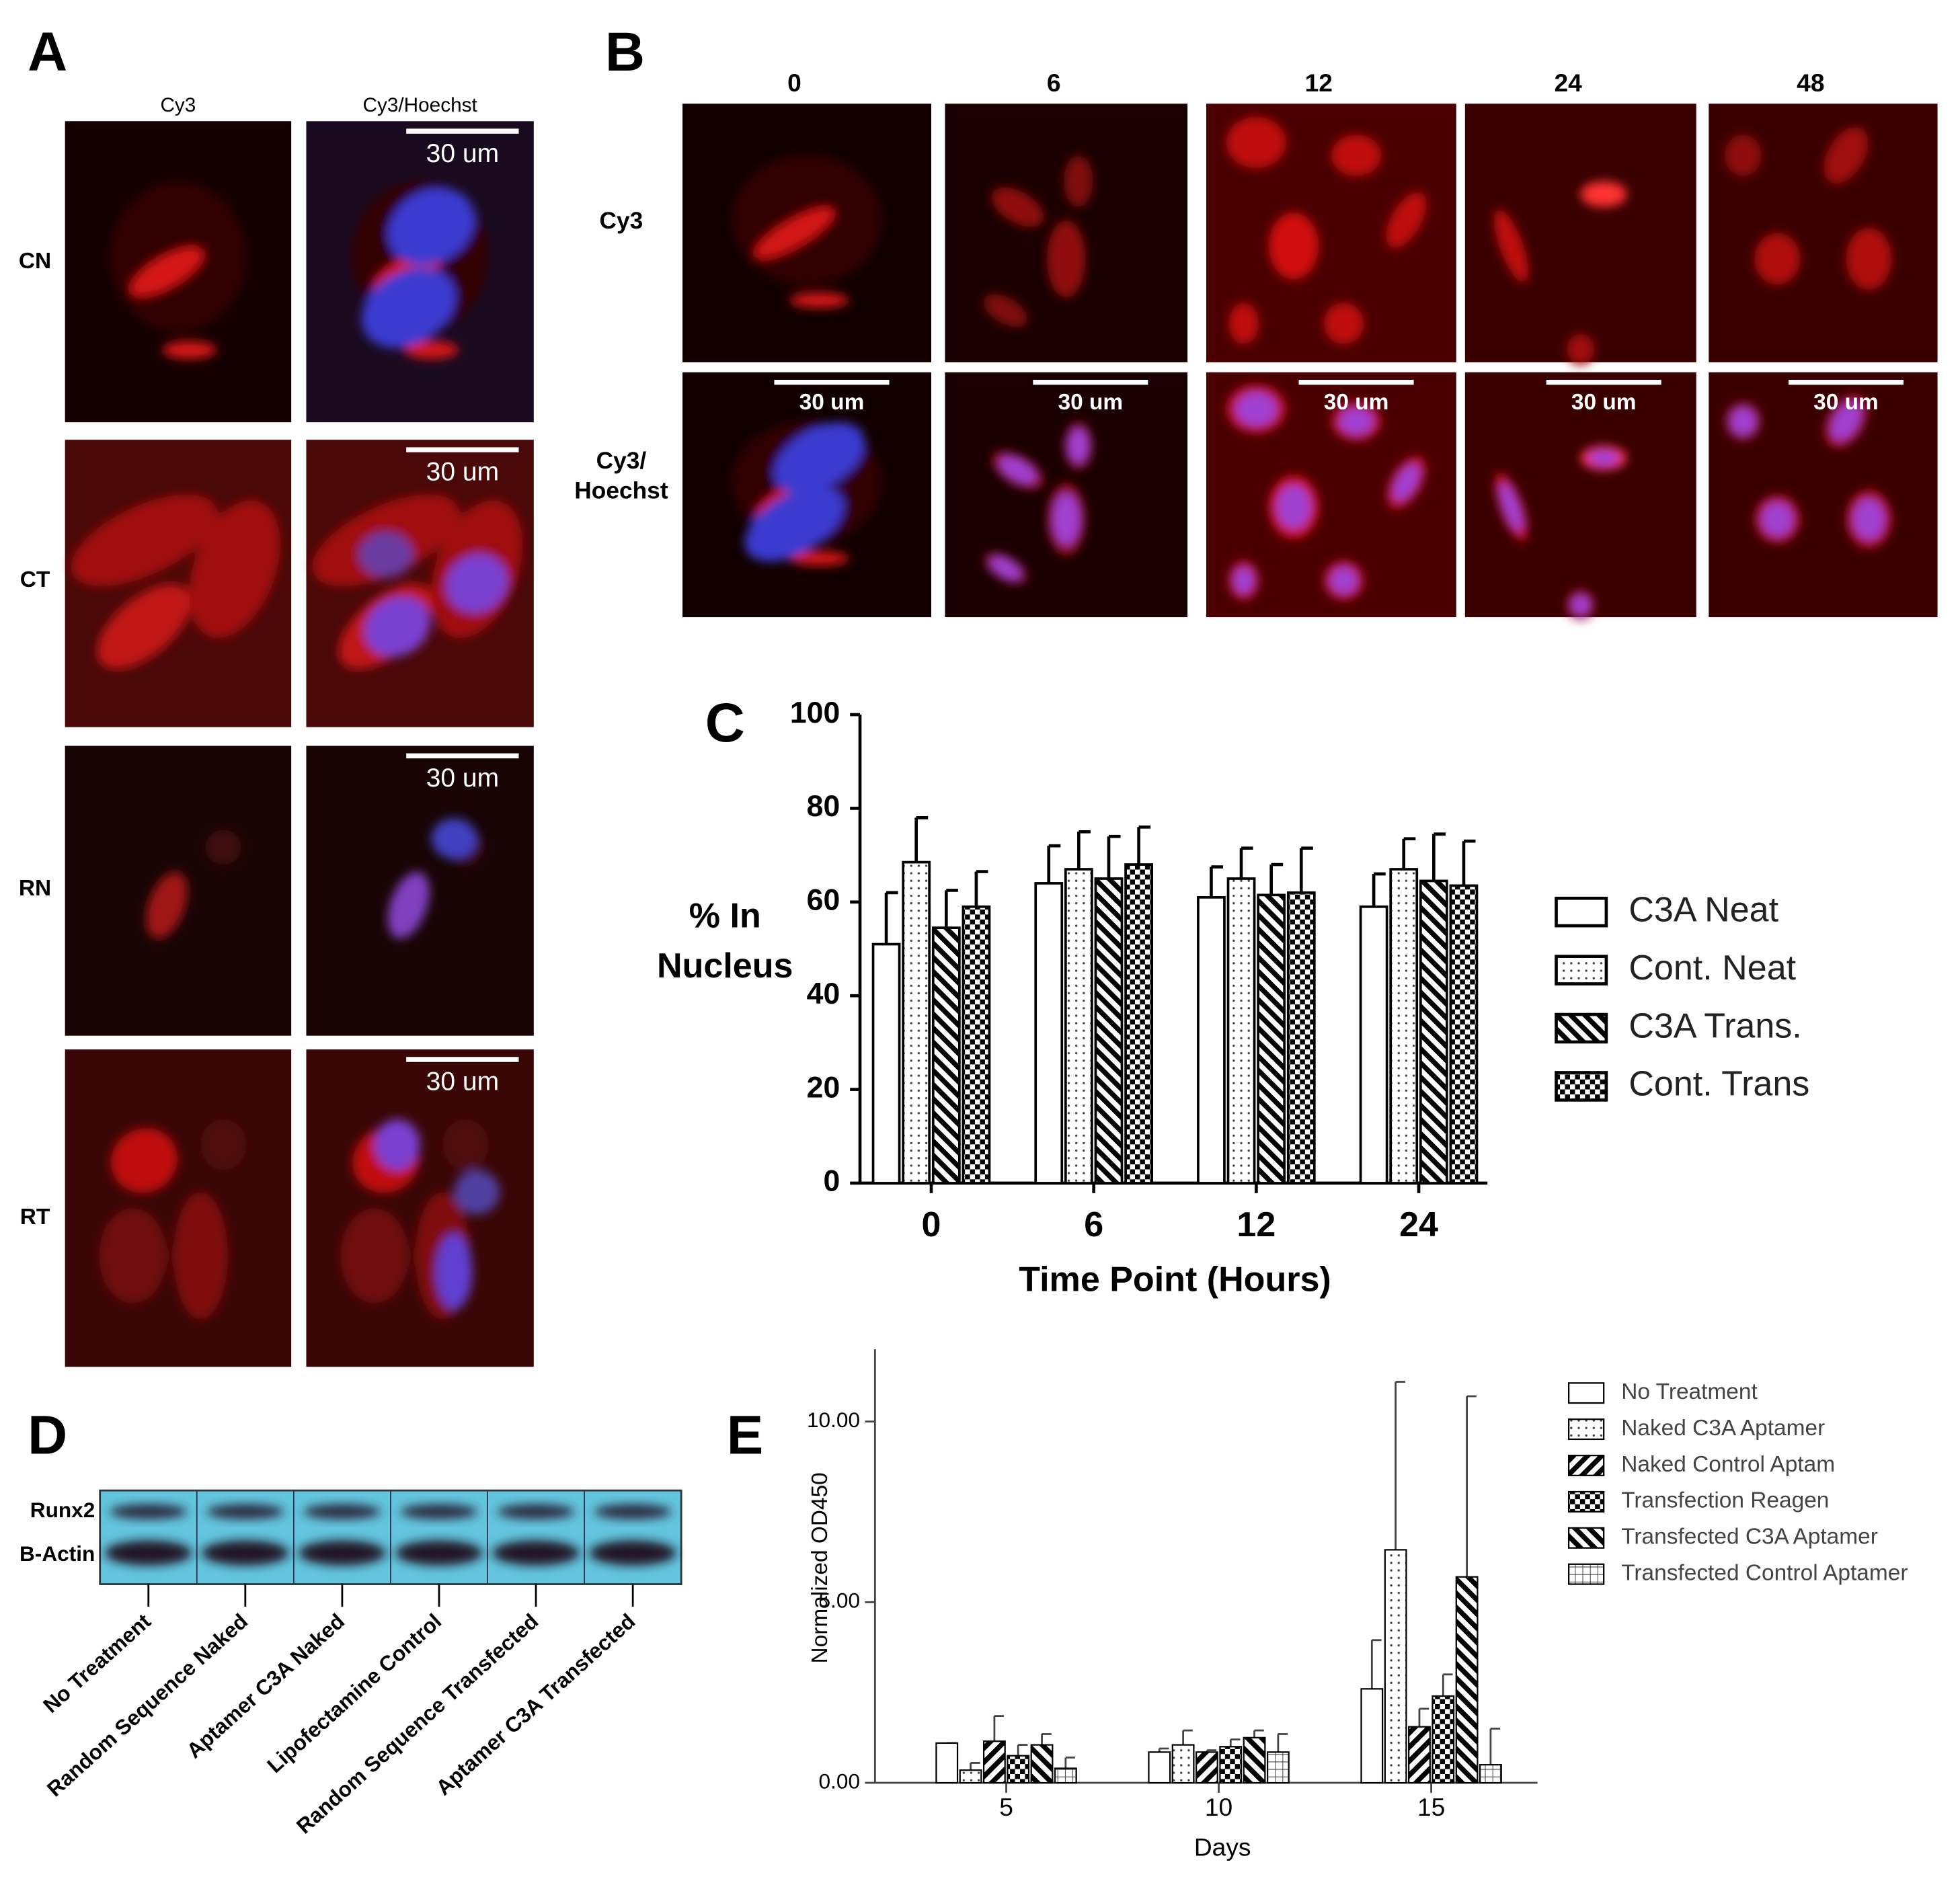  What do you see at coordinates (621, 491) in the screenshot?
I see `row-label: Hoechst` at bounding box center [621, 491].